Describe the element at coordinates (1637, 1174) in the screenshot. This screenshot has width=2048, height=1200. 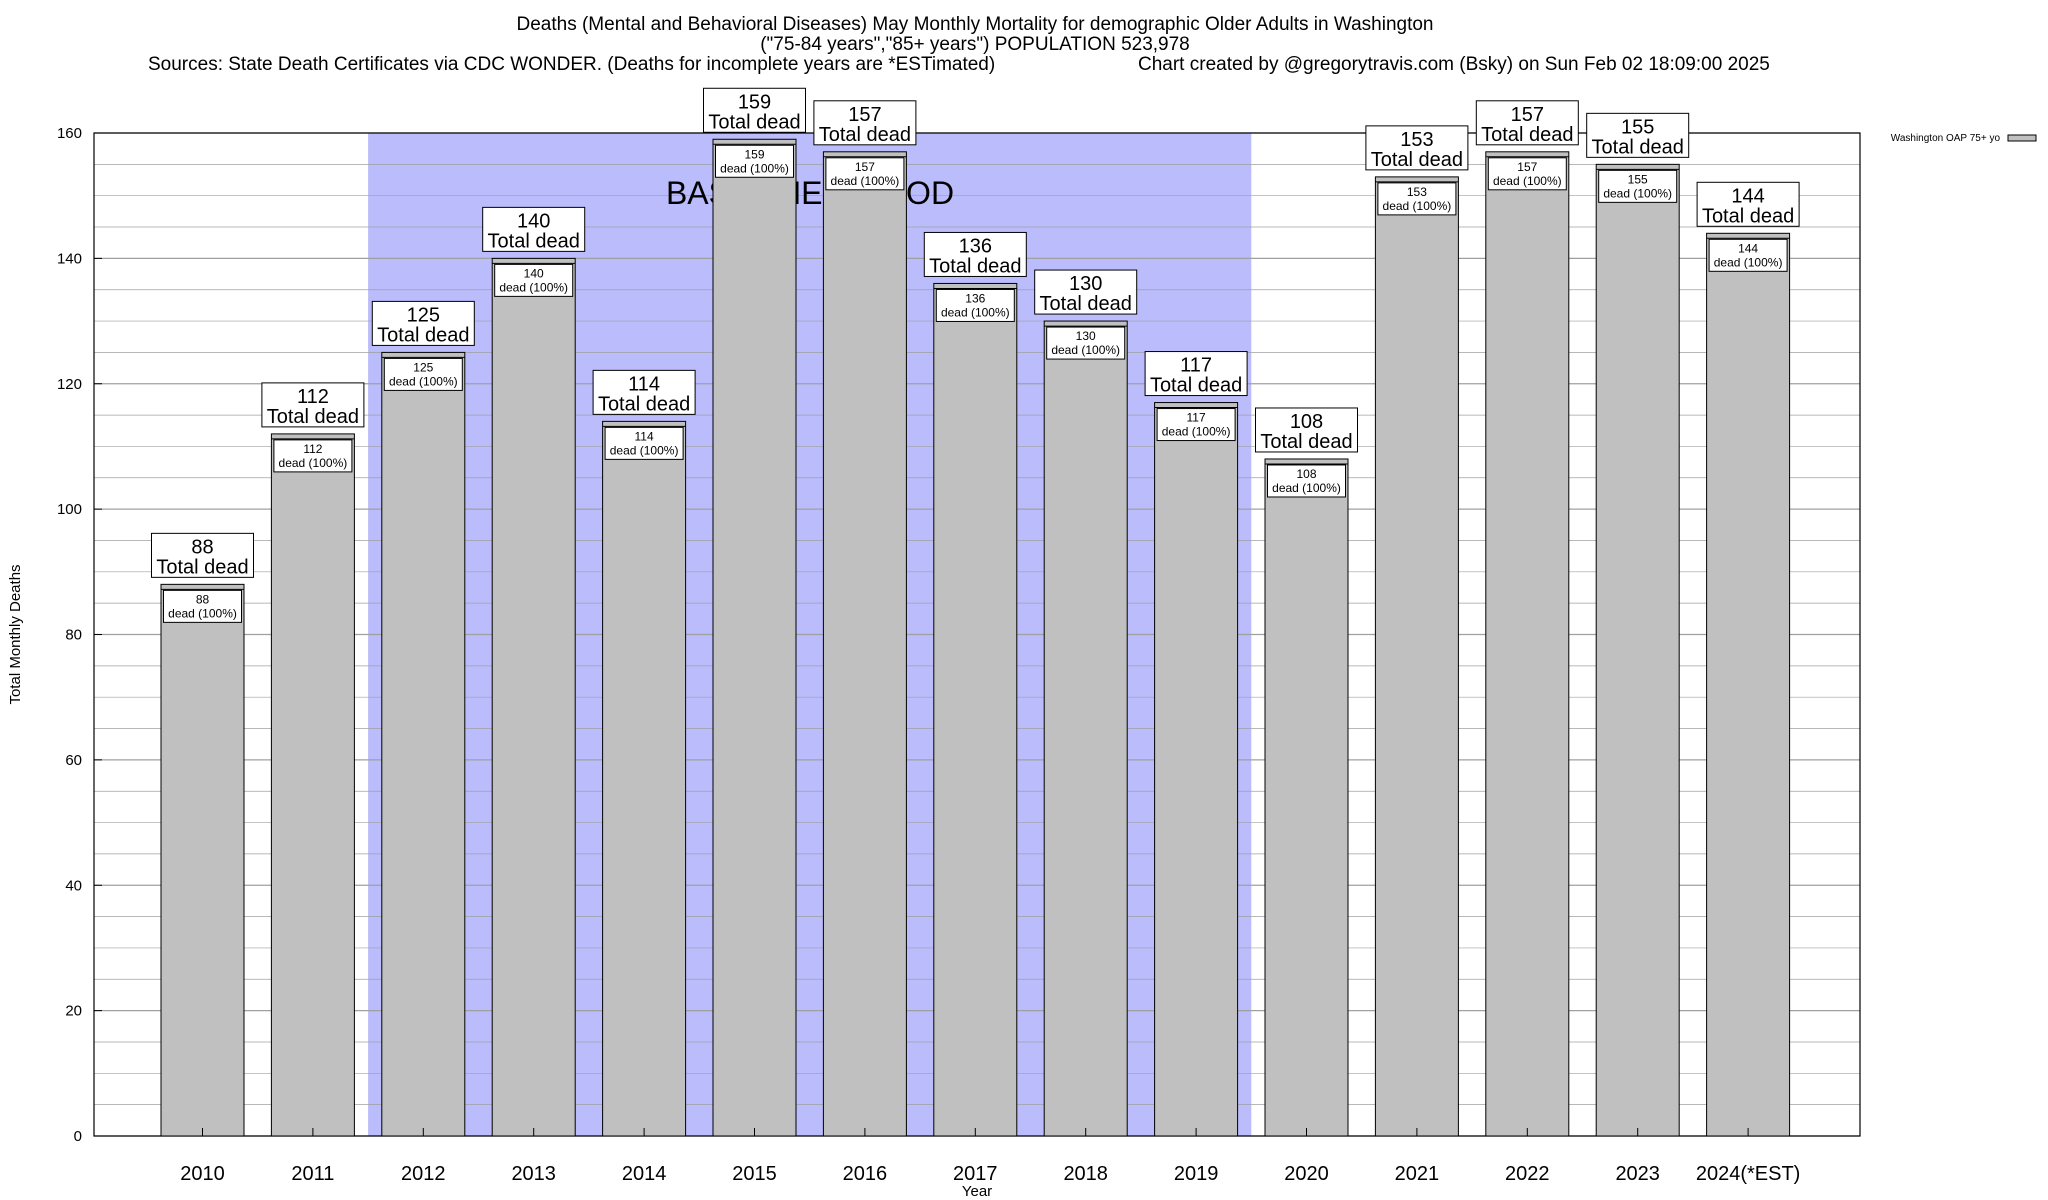
I see `x-tick-label: 2023` at that location.